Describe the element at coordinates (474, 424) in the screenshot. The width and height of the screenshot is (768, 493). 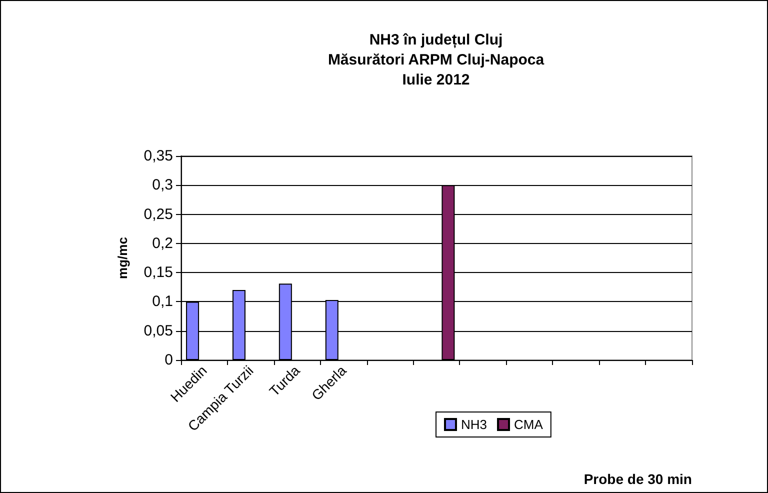
I see `legend-label: NH3` at that location.